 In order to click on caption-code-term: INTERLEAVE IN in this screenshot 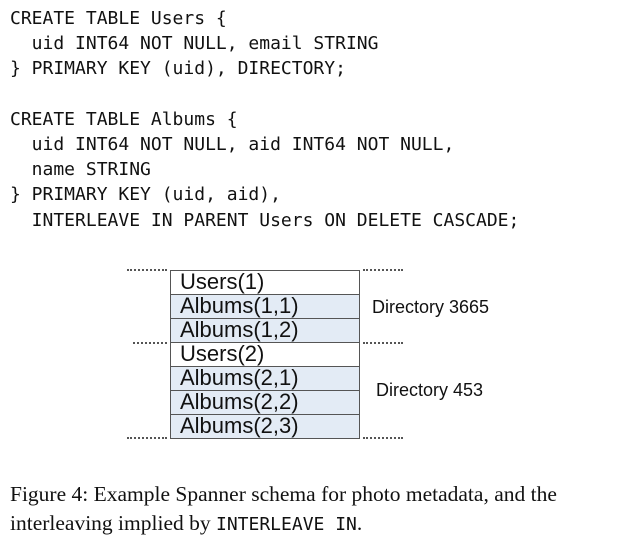, I will do `click(286, 524)`.